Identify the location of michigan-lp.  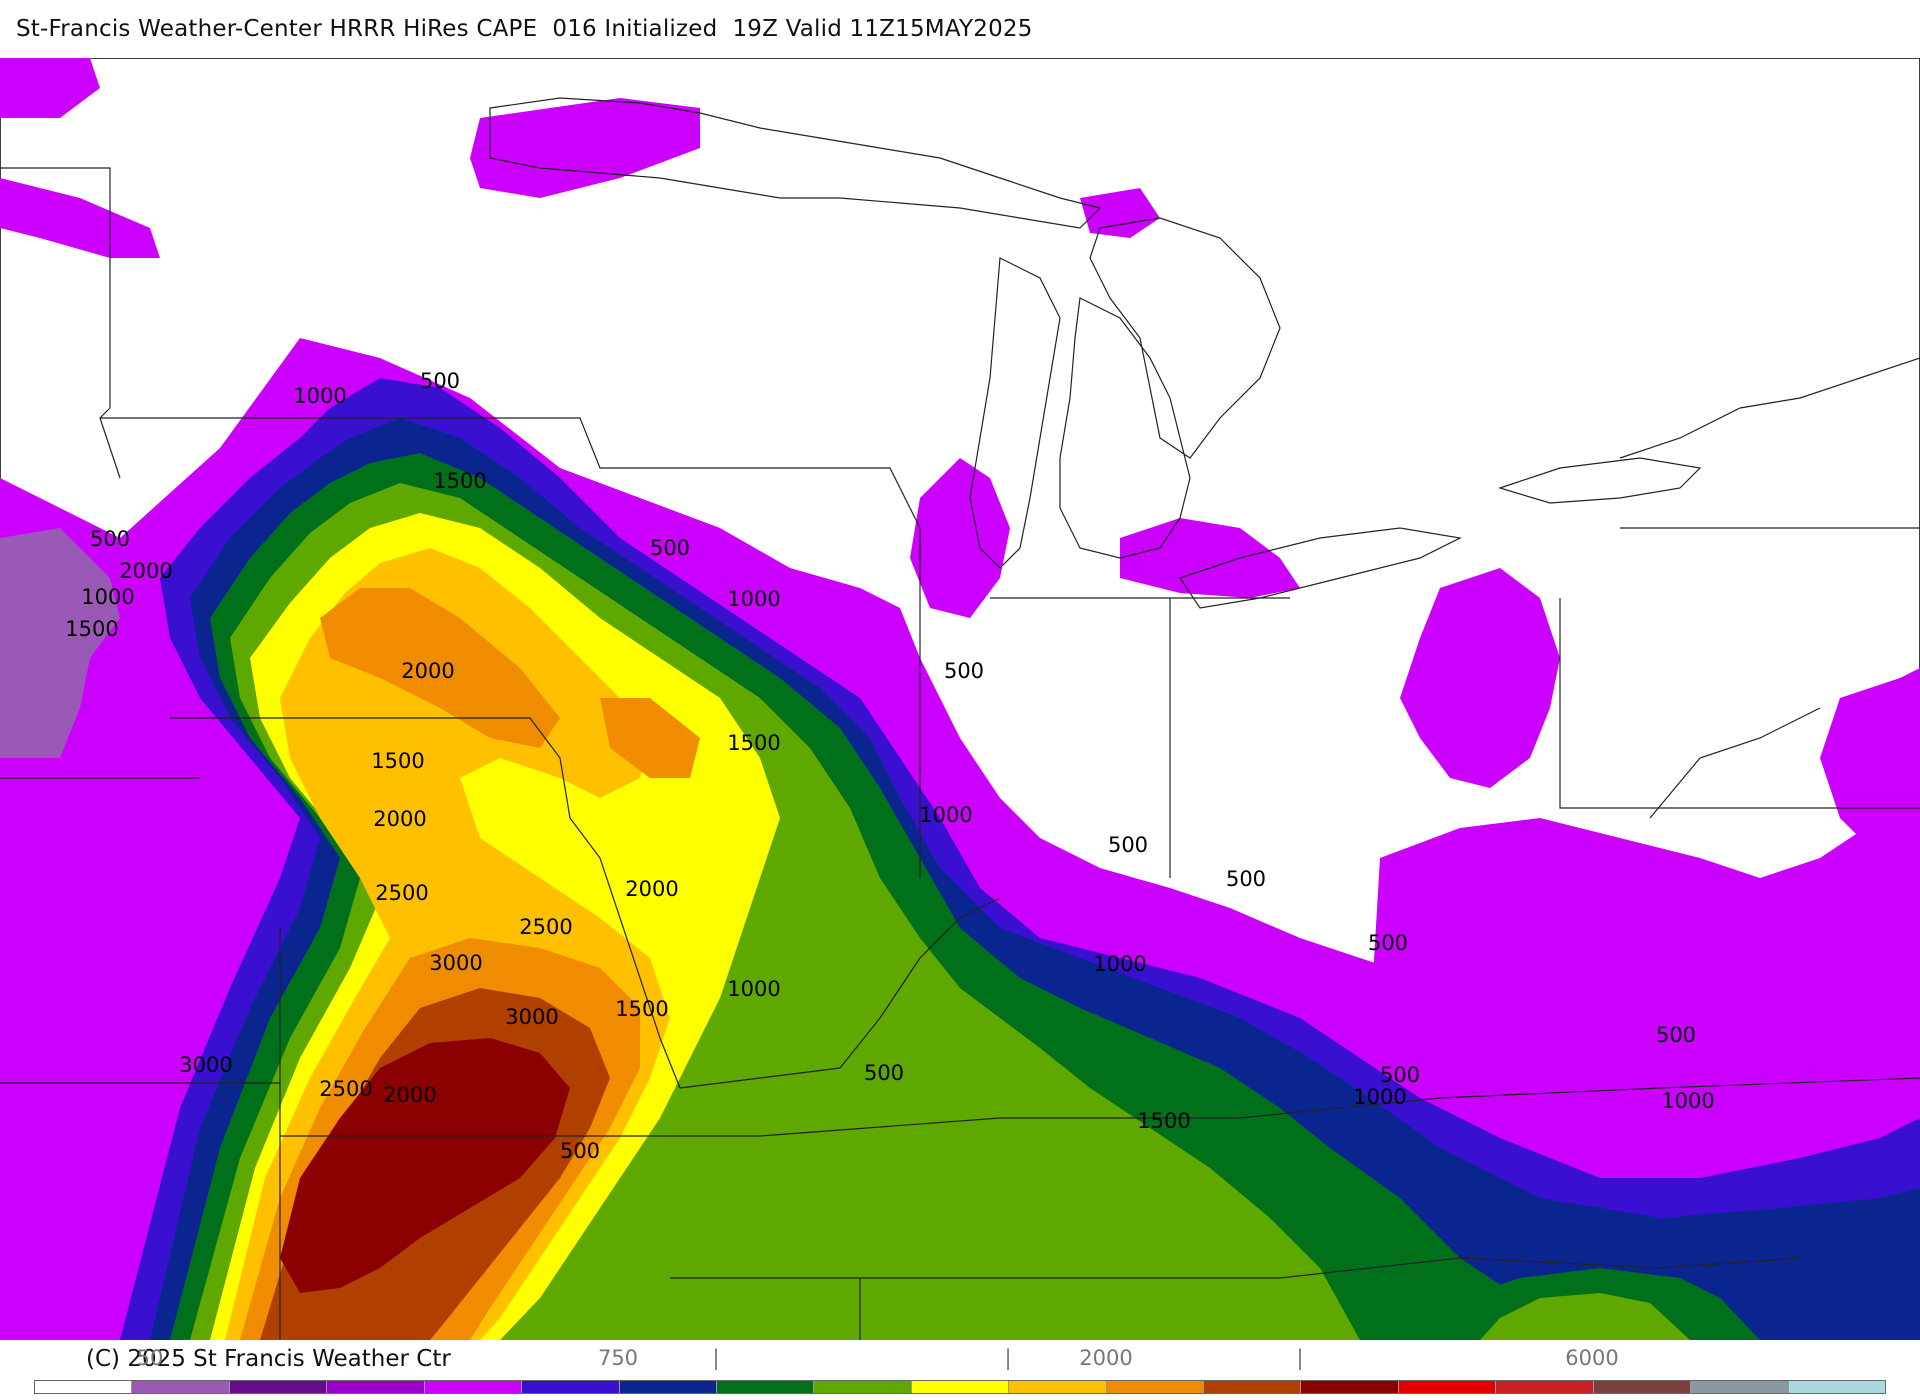
(1125, 428).